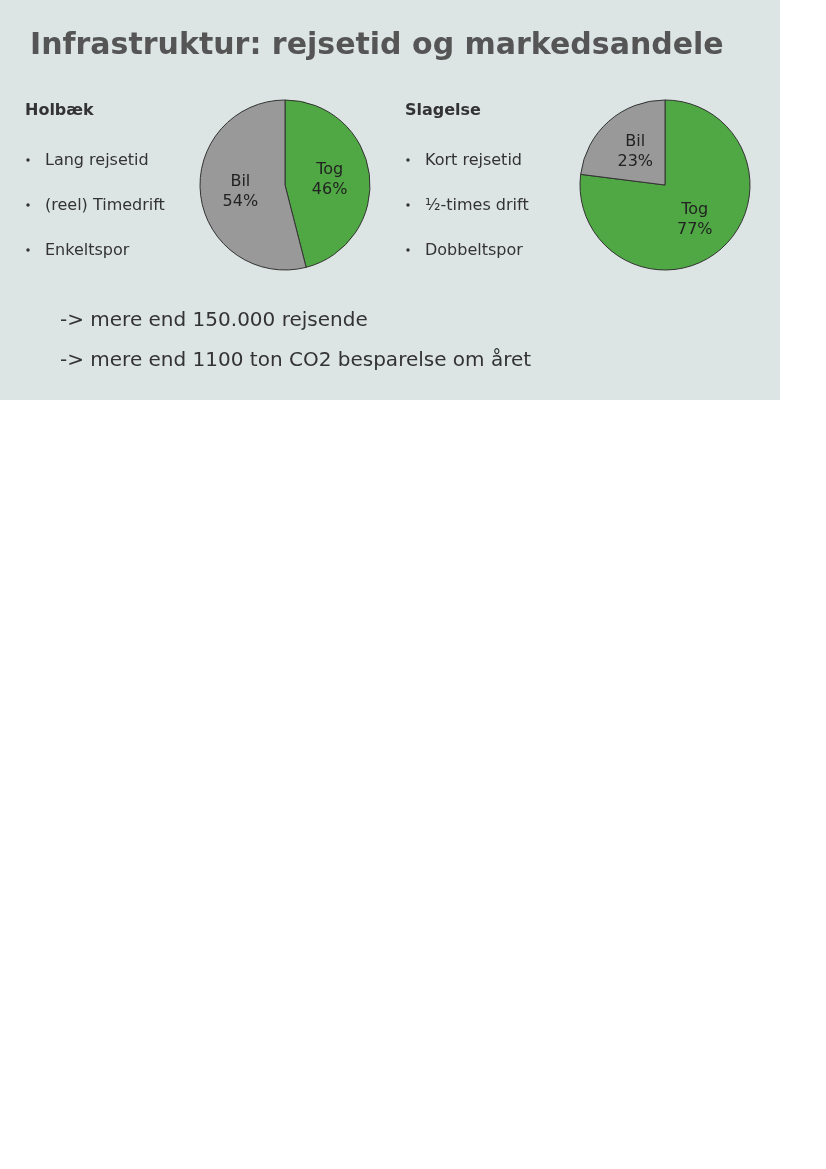 The width and height of the screenshot is (826, 1169). I want to click on data-label: 54%, so click(240, 200).